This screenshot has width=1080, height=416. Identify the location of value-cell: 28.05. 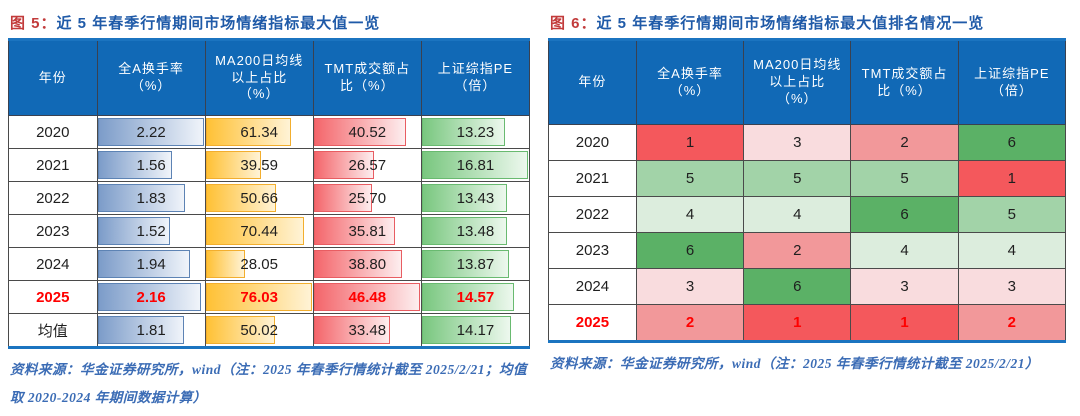
(259, 264).